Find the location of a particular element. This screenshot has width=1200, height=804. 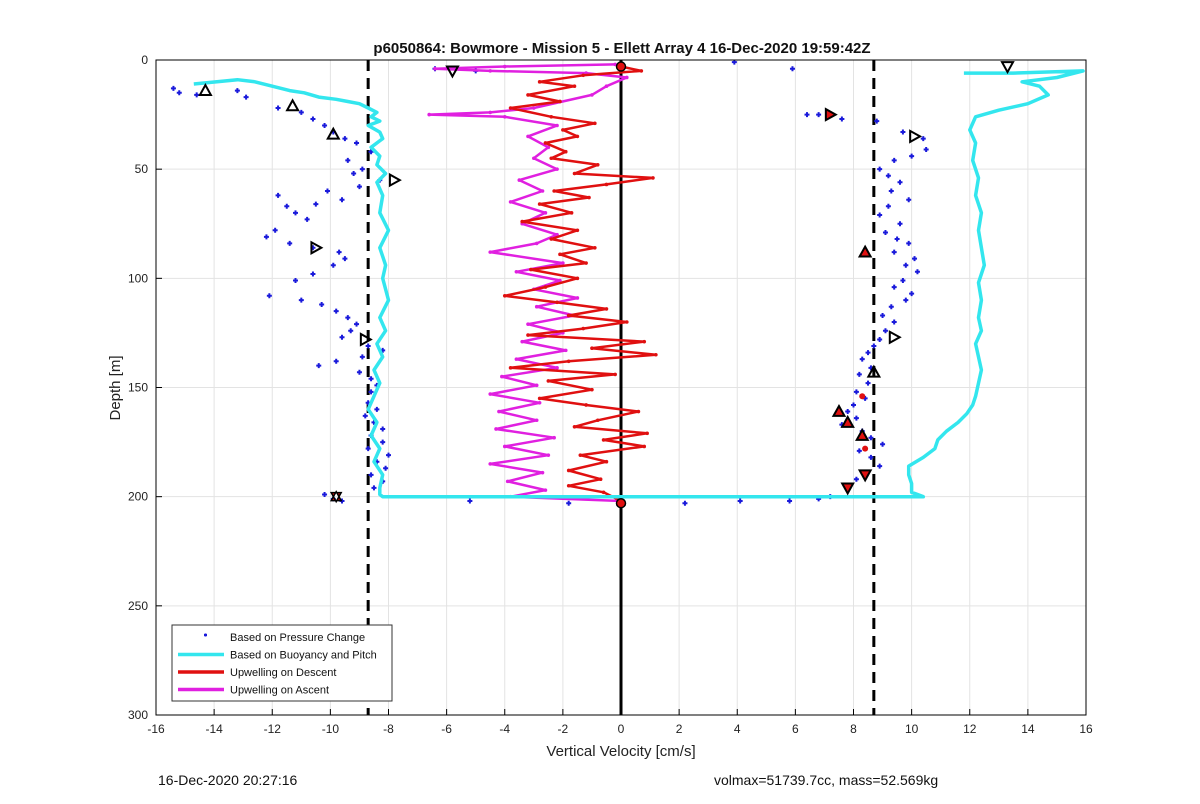

x-tick-label: 16 is located at coordinates (1086, 729).